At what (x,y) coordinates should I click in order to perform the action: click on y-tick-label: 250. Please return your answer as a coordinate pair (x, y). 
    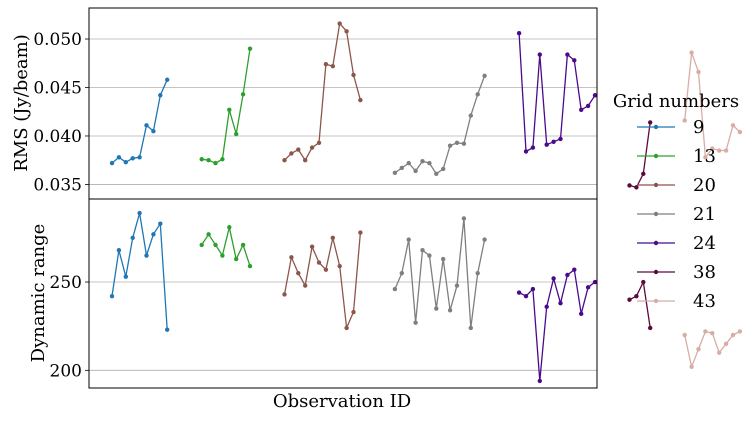
    Looking at the image, I should click on (66, 283).